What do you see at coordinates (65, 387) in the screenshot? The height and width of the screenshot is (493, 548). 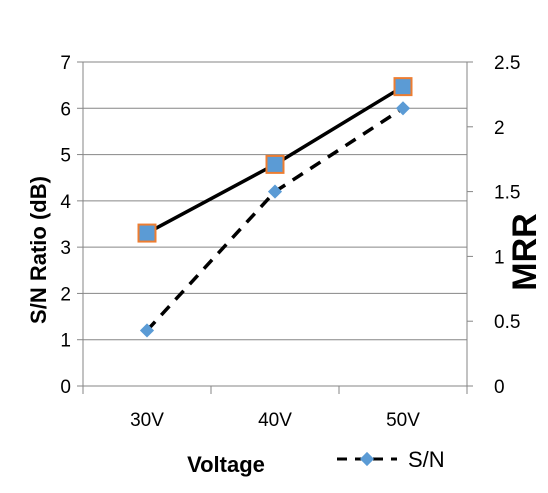 I see `y-tick-label: 0` at bounding box center [65, 387].